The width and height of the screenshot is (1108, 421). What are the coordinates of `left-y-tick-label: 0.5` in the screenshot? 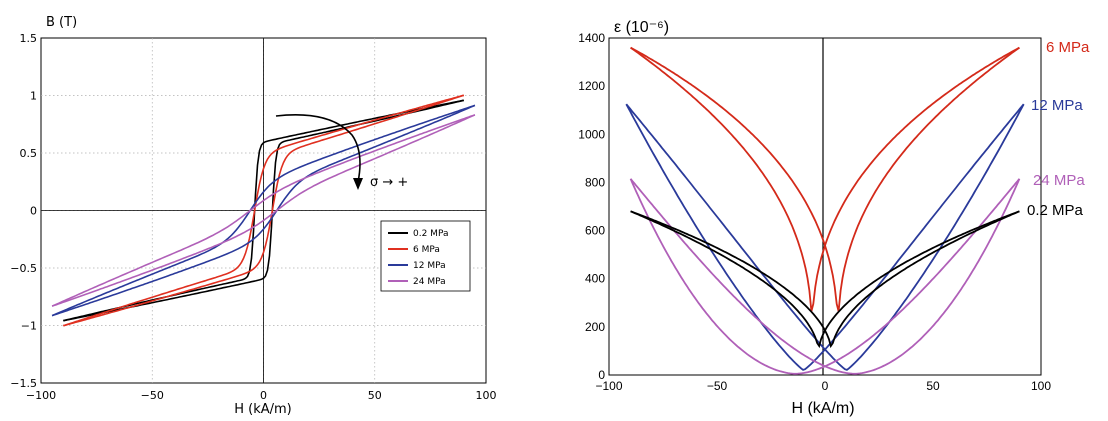 It's located at (29, 153).